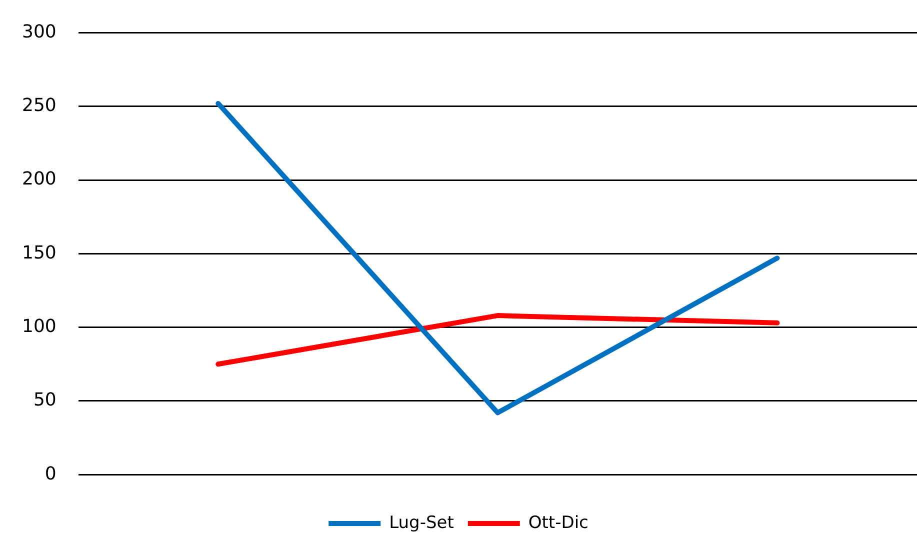 This screenshot has width=917, height=546. I want to click on y-tick-label: 200, so click(39, 179).